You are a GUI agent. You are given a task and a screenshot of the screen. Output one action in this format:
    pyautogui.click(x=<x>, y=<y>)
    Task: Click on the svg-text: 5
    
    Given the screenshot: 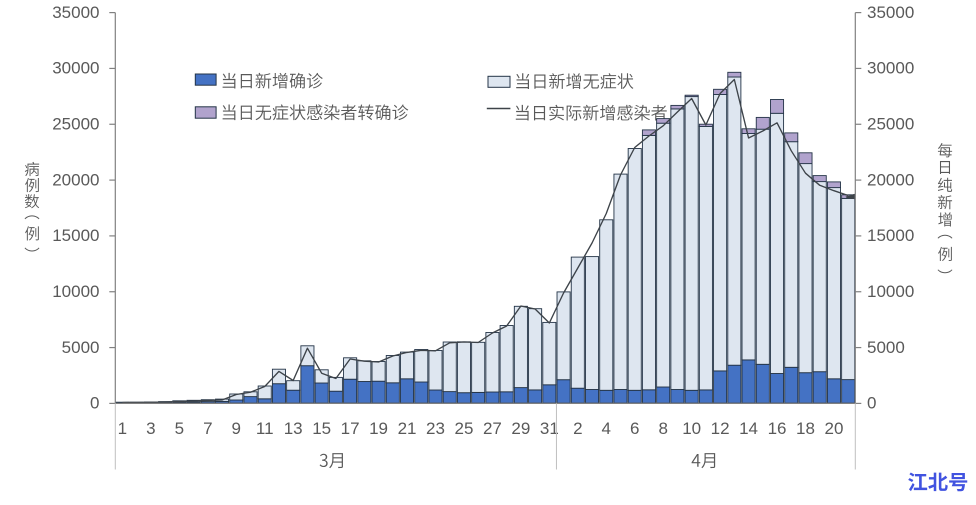 What is the action you would take?
    pyautogui.click(x=179, y=428)
    